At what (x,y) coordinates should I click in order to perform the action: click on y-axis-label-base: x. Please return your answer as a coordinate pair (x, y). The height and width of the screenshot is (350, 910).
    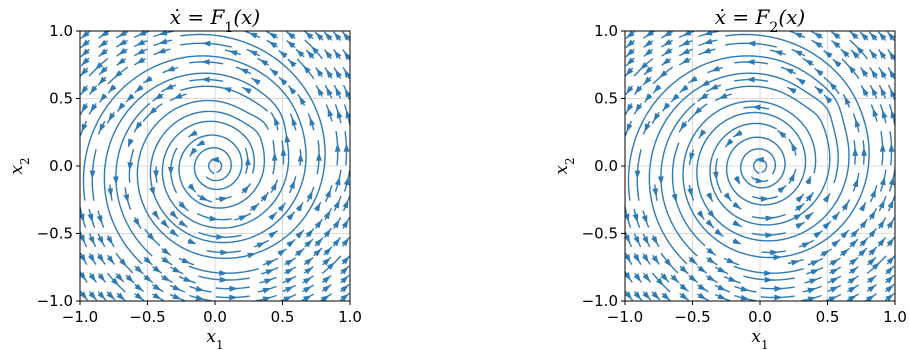
    Looking at the image, I should click on (17, 170).